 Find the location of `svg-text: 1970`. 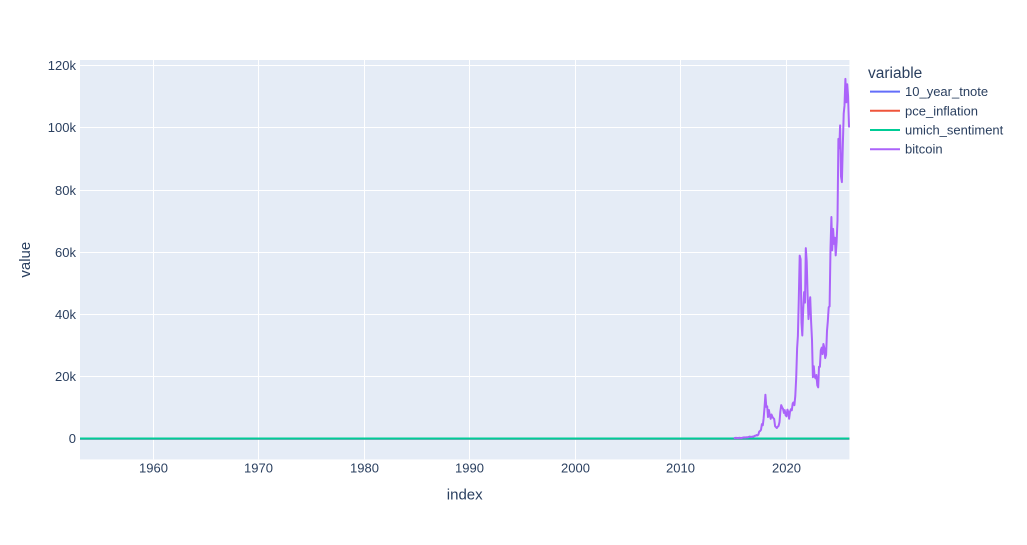

svg-text: 1970 is located at coordinates (258, 467).